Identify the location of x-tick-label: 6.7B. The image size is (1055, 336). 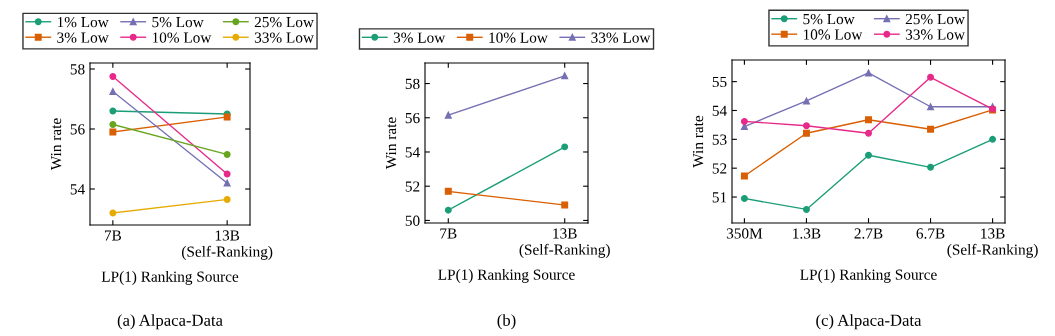
(930, 233).